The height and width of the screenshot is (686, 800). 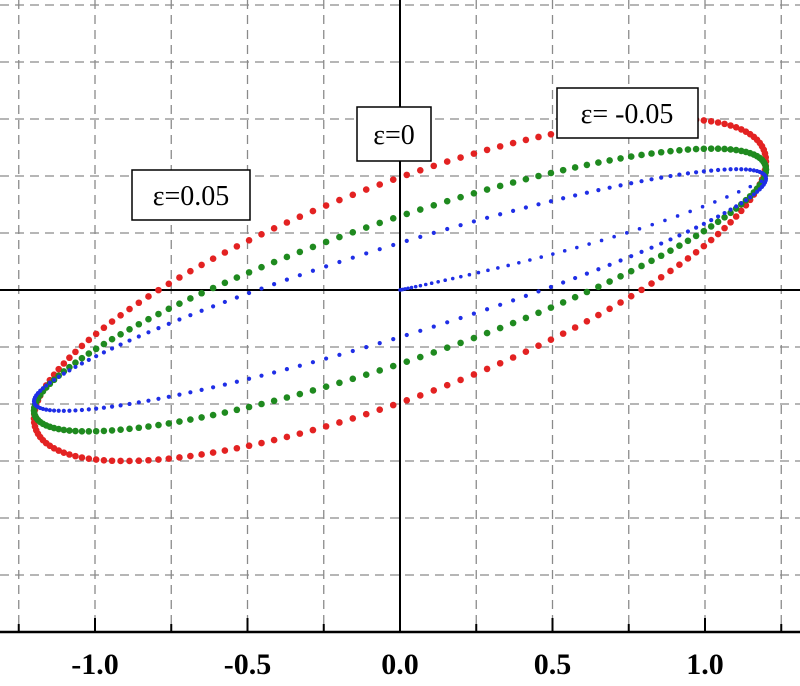 I want to click on x-tick-label: -0.5, so click(x=248, y=664).